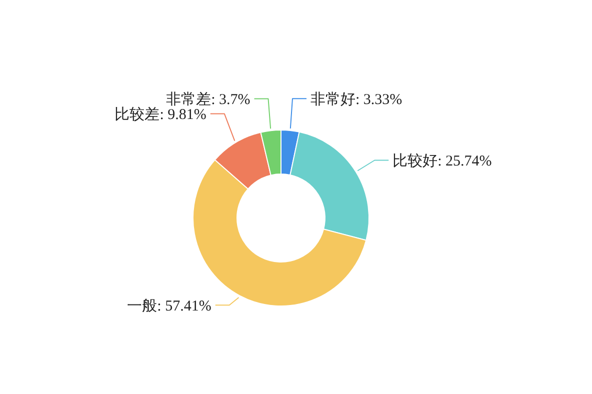 This screenshot has height=394, width=592. Describe the element at coordinates (208, 99) in the screenshot. I see `slice-label: 非常差: 3.7%` at that location.